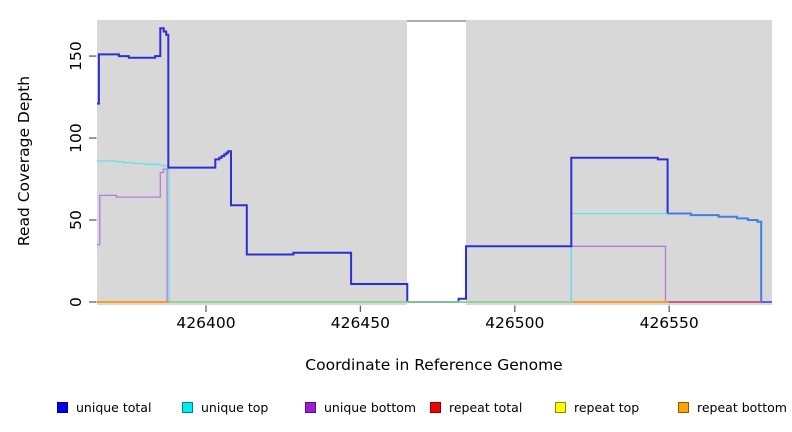 This screenshot has width=792, height=432. I want to click on legend-item-repeat-bottom: repeat bottom, so click(732, 407).